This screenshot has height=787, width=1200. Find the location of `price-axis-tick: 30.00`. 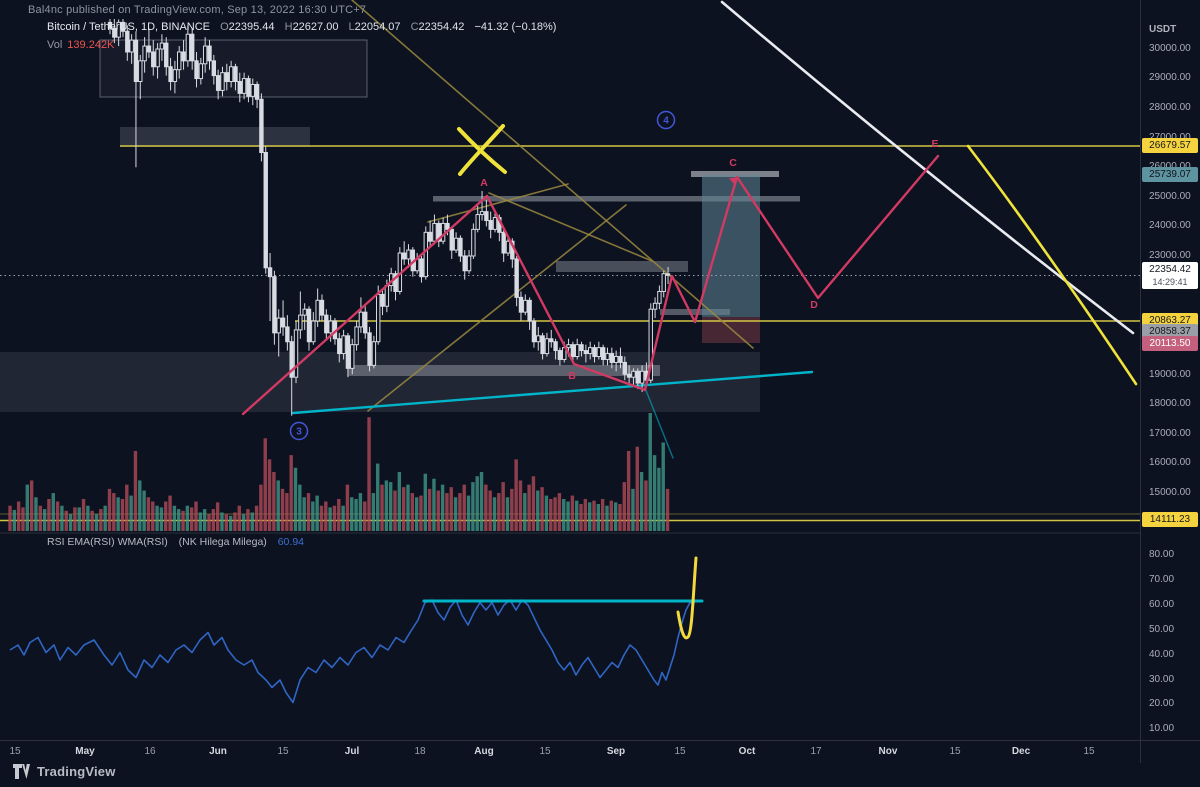

price-axis-tick: 30.00 is located at coordinates (1162, 679).